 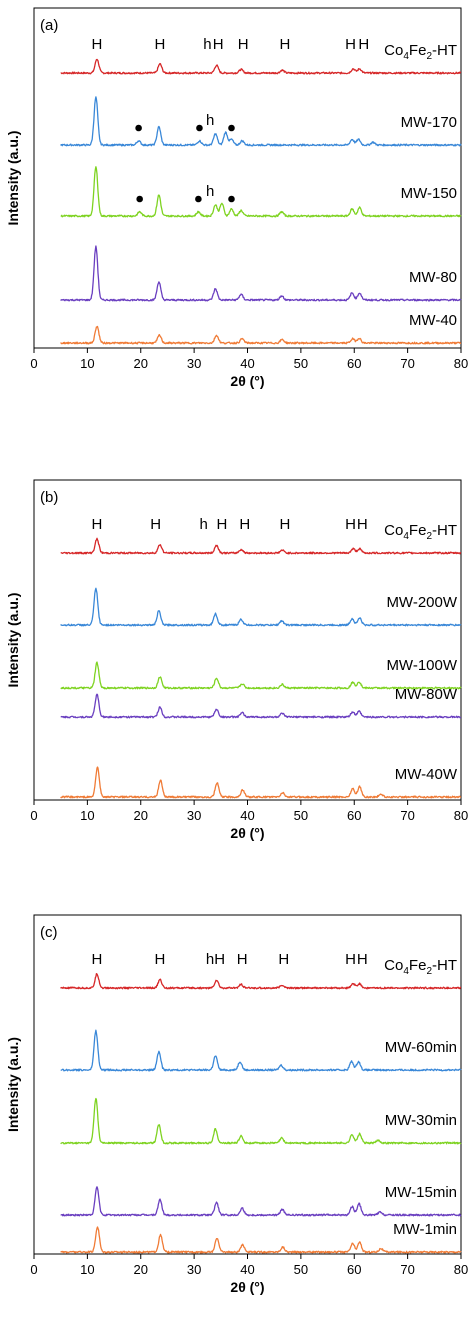 I want to click on series-label: MW-170, so click(x=429, y=122).